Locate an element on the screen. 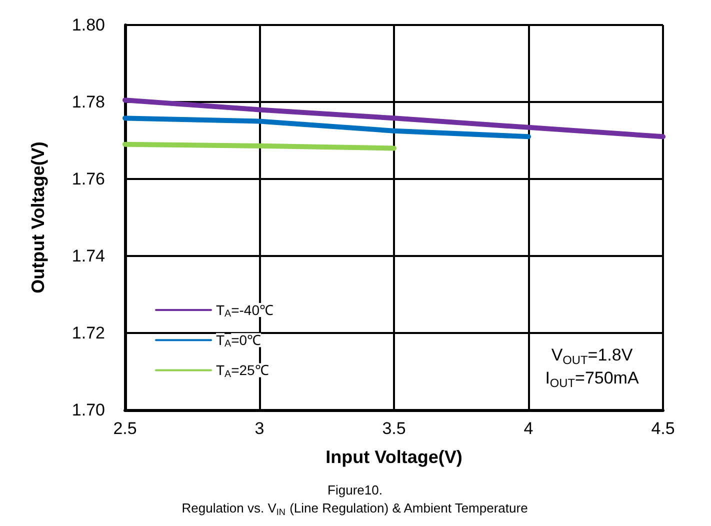 The width and height of the screenshot is (711, 526). x-tick-label: 4.5 is located at coordinates (663, 428).